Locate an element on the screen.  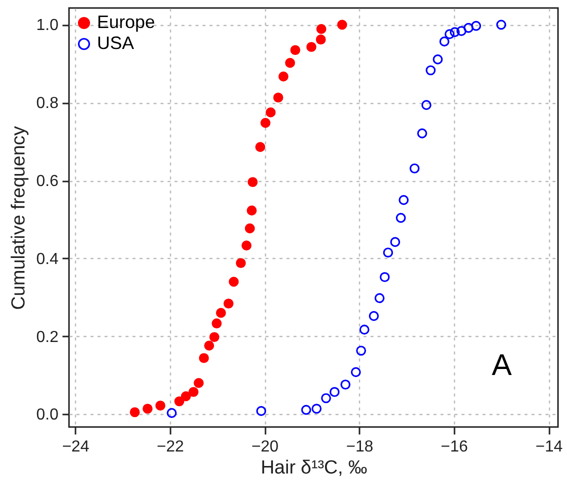
y-tick-label: 0.6 is located at coordinates (47, 181).